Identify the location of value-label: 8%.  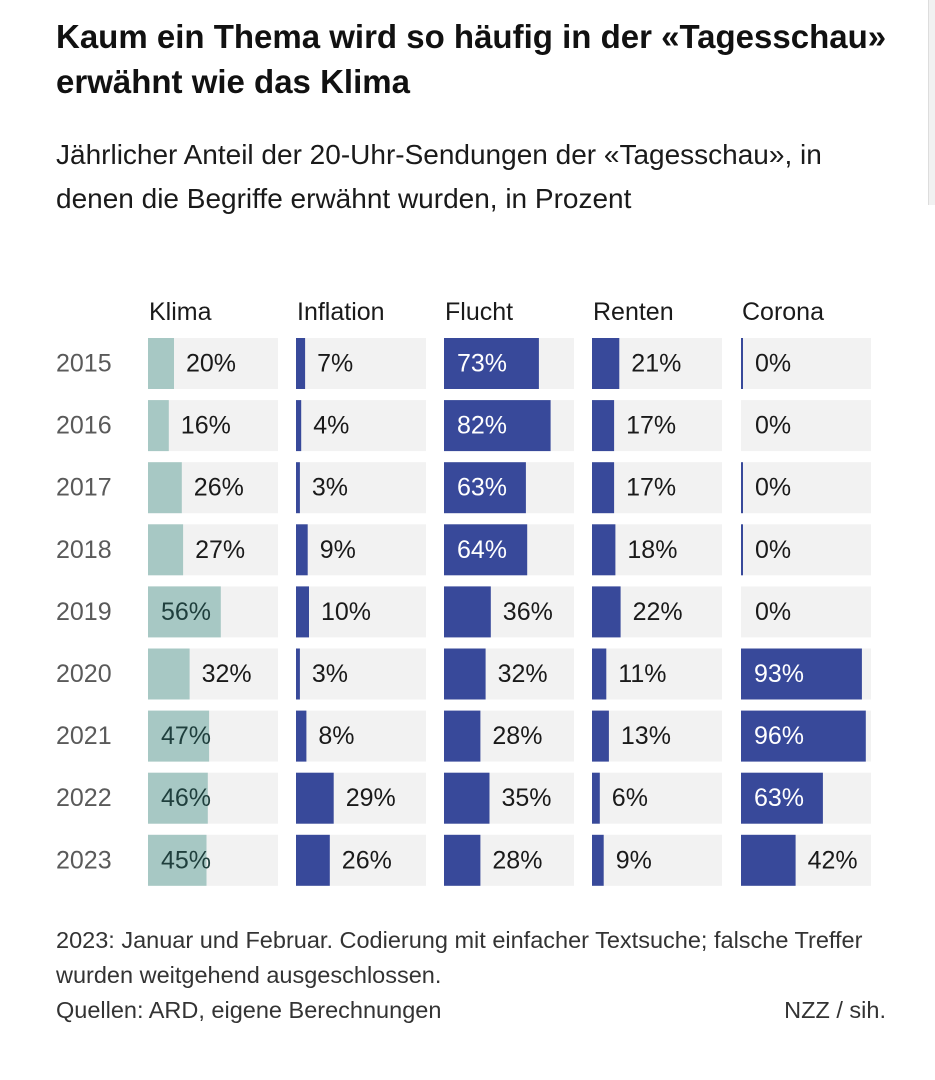
(336, 736).